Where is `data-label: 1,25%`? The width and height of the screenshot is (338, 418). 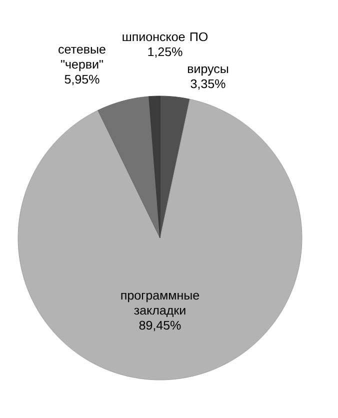 data-label: 1,25% is located at coordinates (165, 52).